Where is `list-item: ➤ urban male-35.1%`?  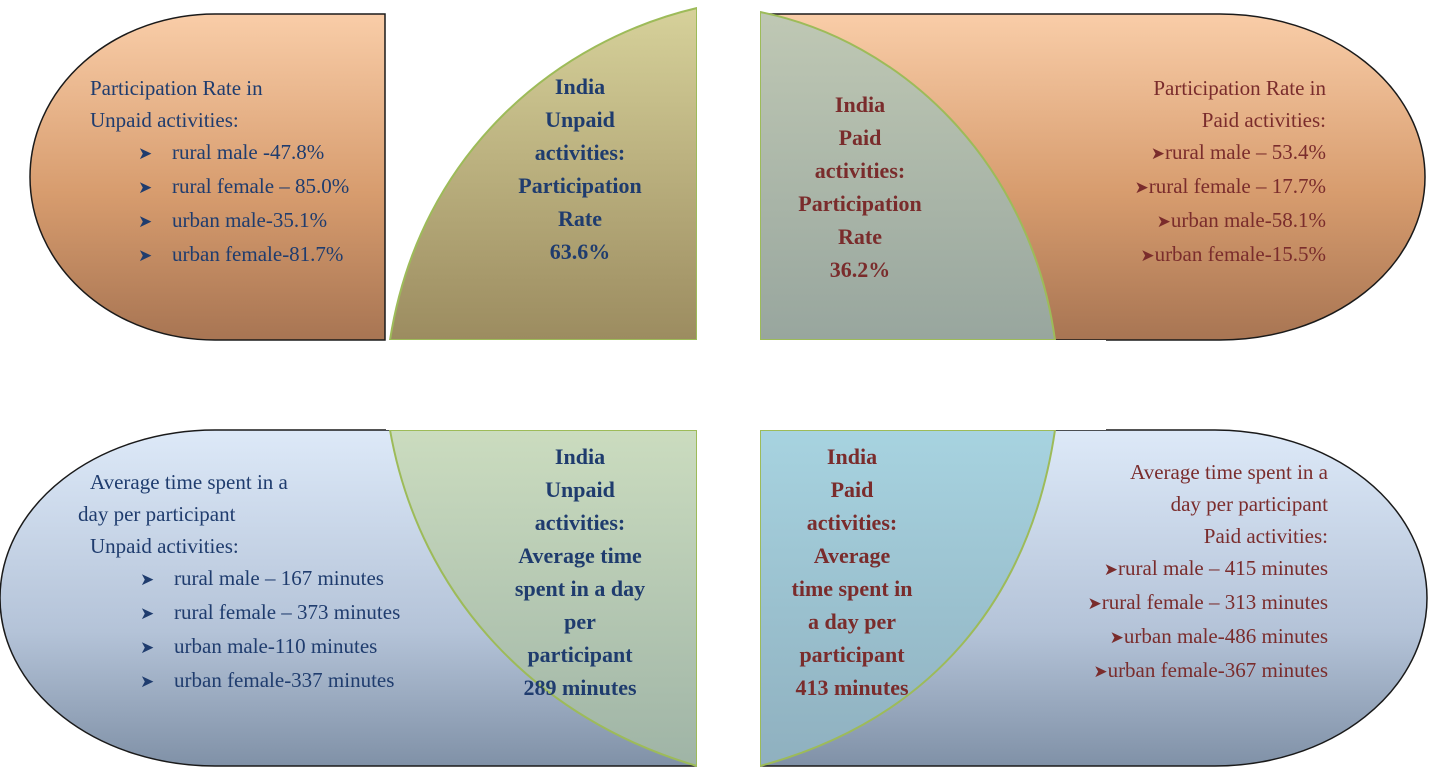 list-item: ➤ urban male-35.1% is located at coordinates (219, 221).